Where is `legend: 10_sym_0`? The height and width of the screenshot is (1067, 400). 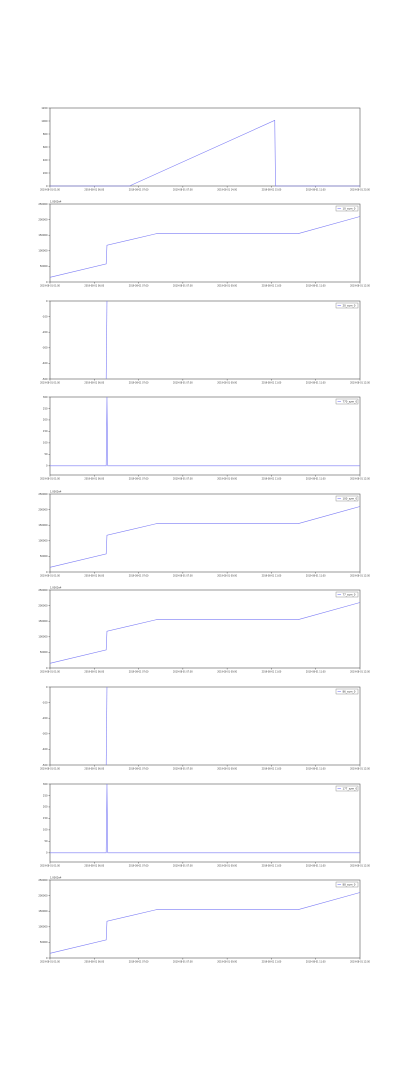 legend: 10_sym_0 is located at coordinates (347, 208).